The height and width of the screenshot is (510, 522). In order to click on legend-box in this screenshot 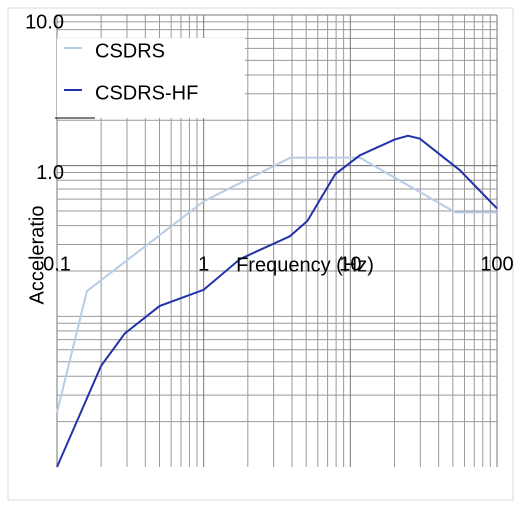, I will do `click(151, 78)`.